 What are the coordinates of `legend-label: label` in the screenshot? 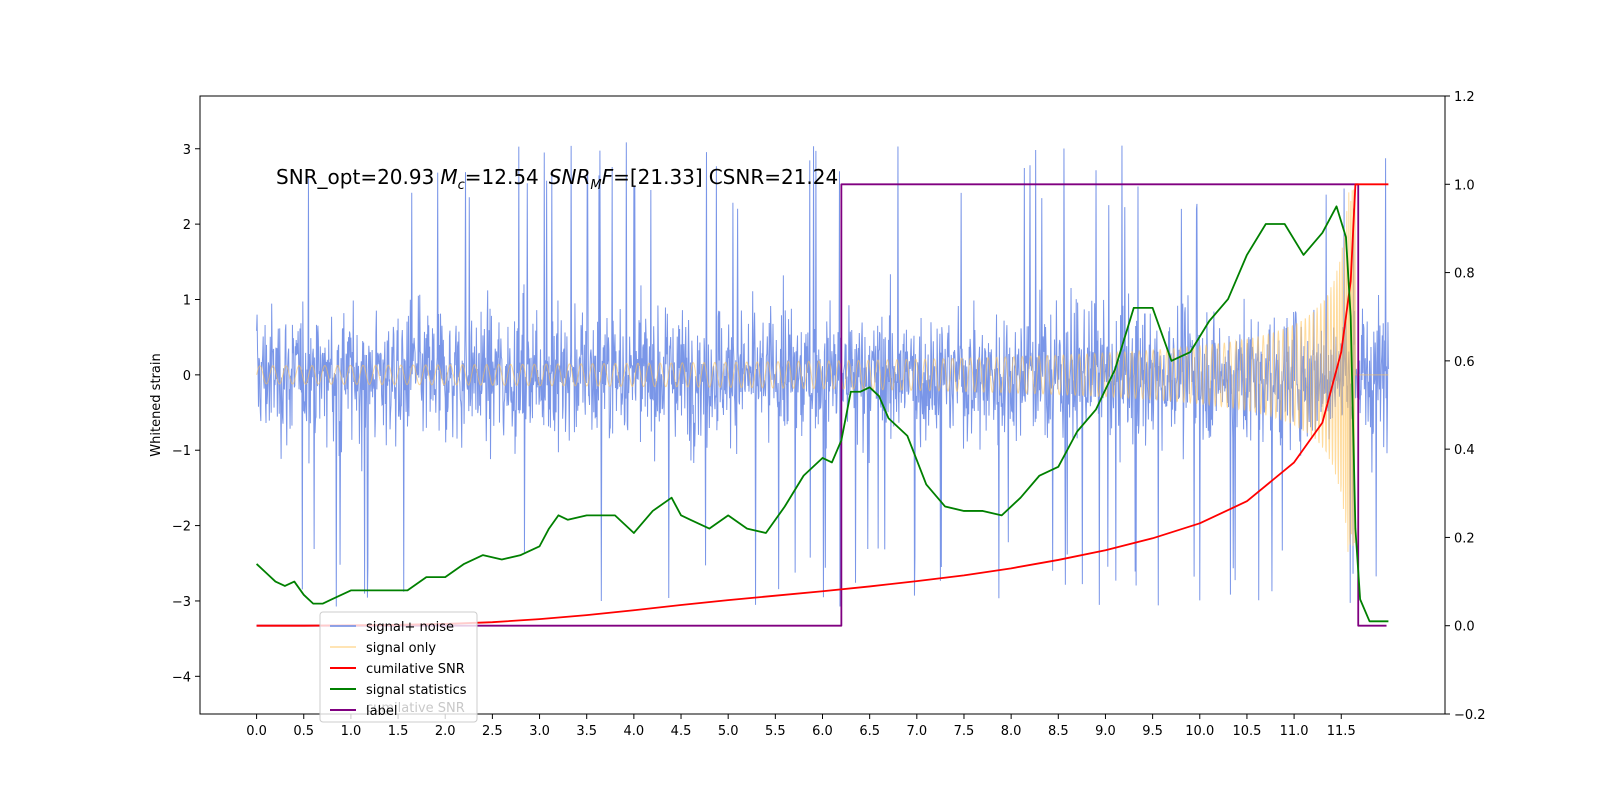 It's located at (381, 711).